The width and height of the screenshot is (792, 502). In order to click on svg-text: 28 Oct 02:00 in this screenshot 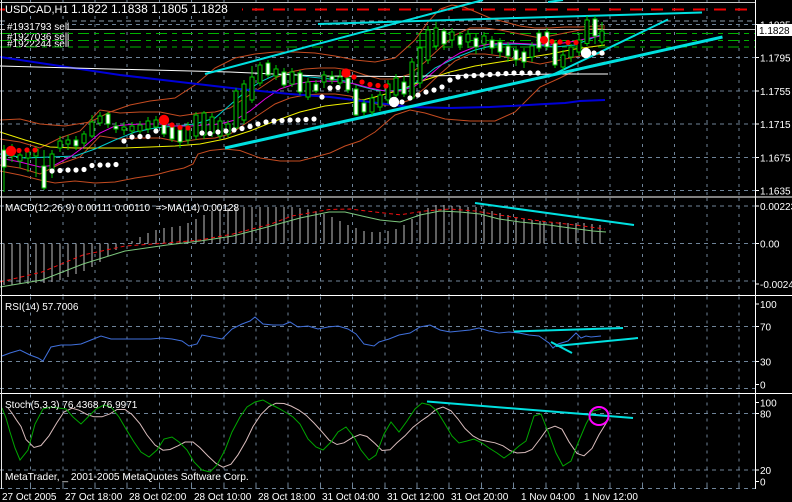, I will do `click(158, 497)`.